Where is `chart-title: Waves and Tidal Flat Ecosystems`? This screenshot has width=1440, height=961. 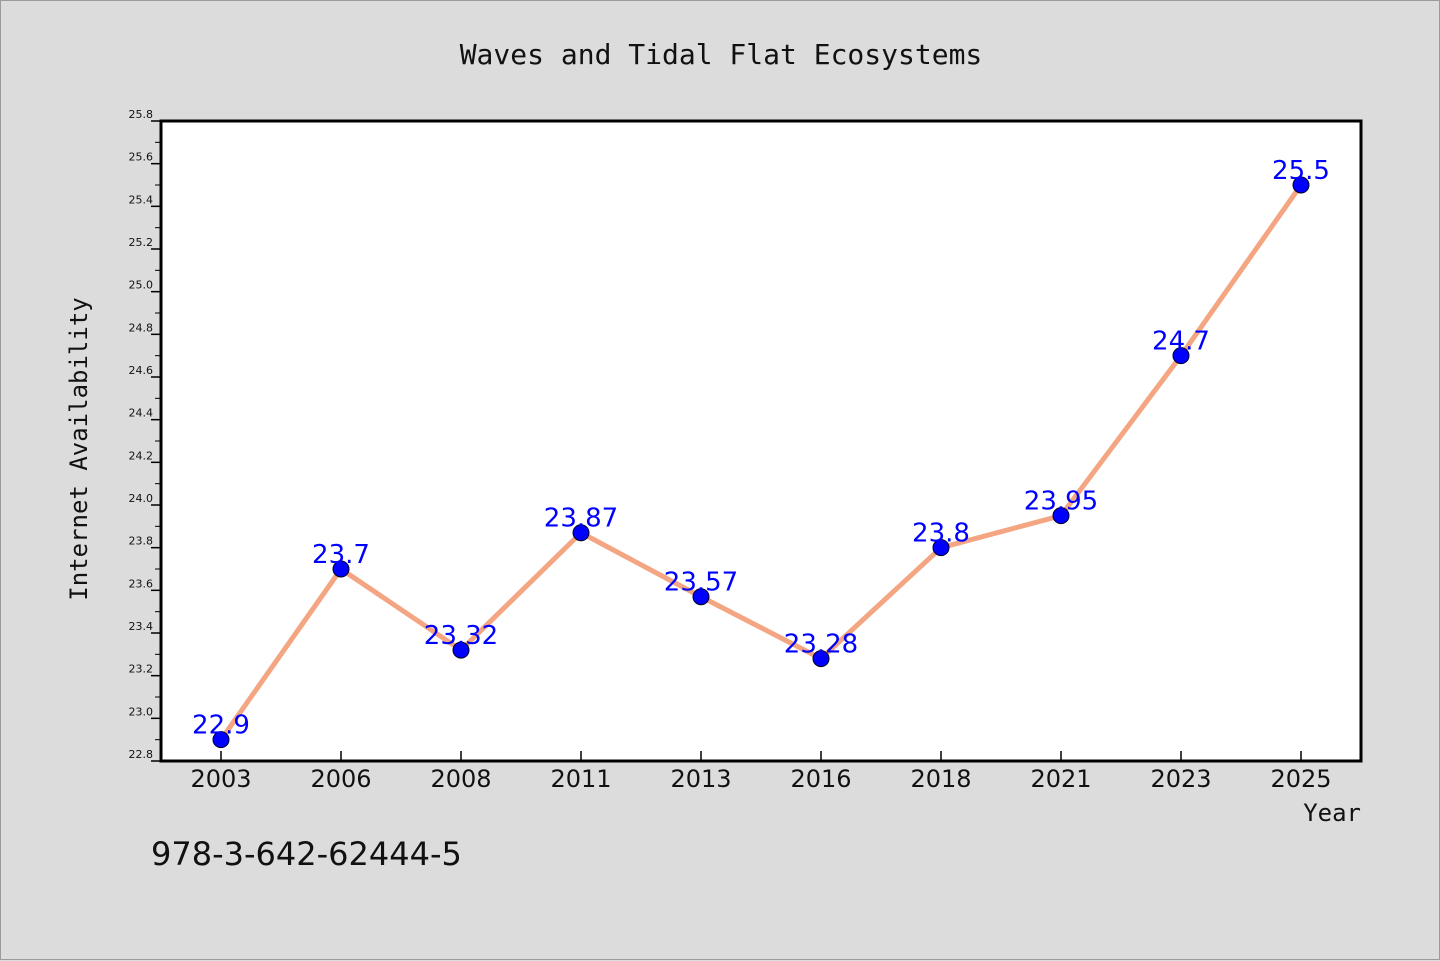 chart-title: Waves and Tidal Flat Ecosystems is located at coordinates (721, 54).